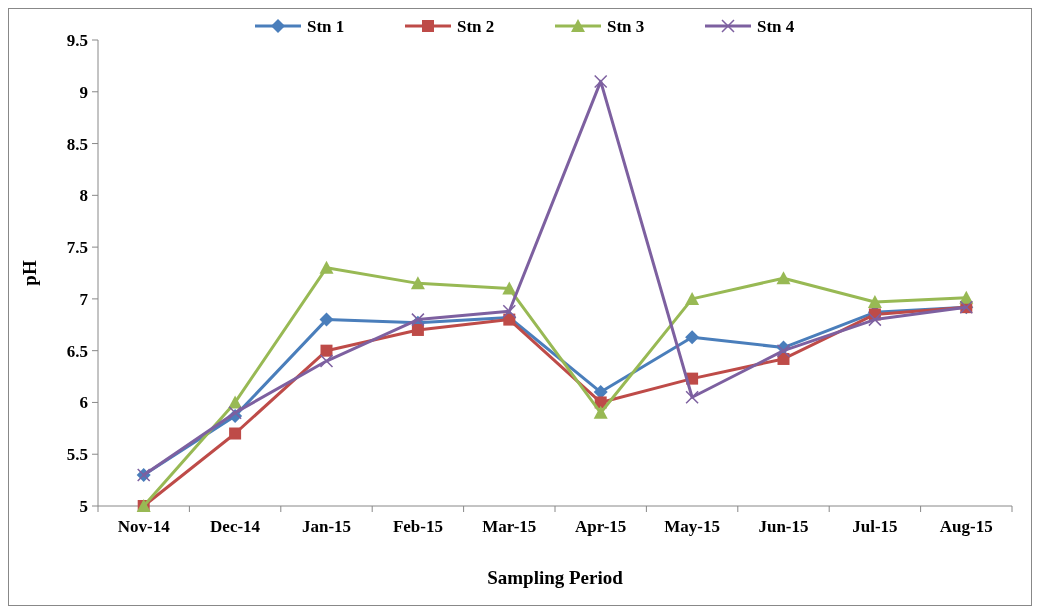 The width and height of the screenshot is (1040, 614). Describe the element at coordinates (783, 526) in the screenshot. I see `x-tick-label: Jun-15` at that location.